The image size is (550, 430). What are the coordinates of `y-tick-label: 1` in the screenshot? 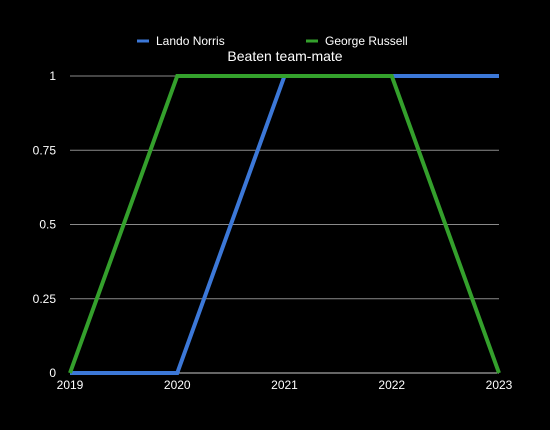 It's located at (52, 76).